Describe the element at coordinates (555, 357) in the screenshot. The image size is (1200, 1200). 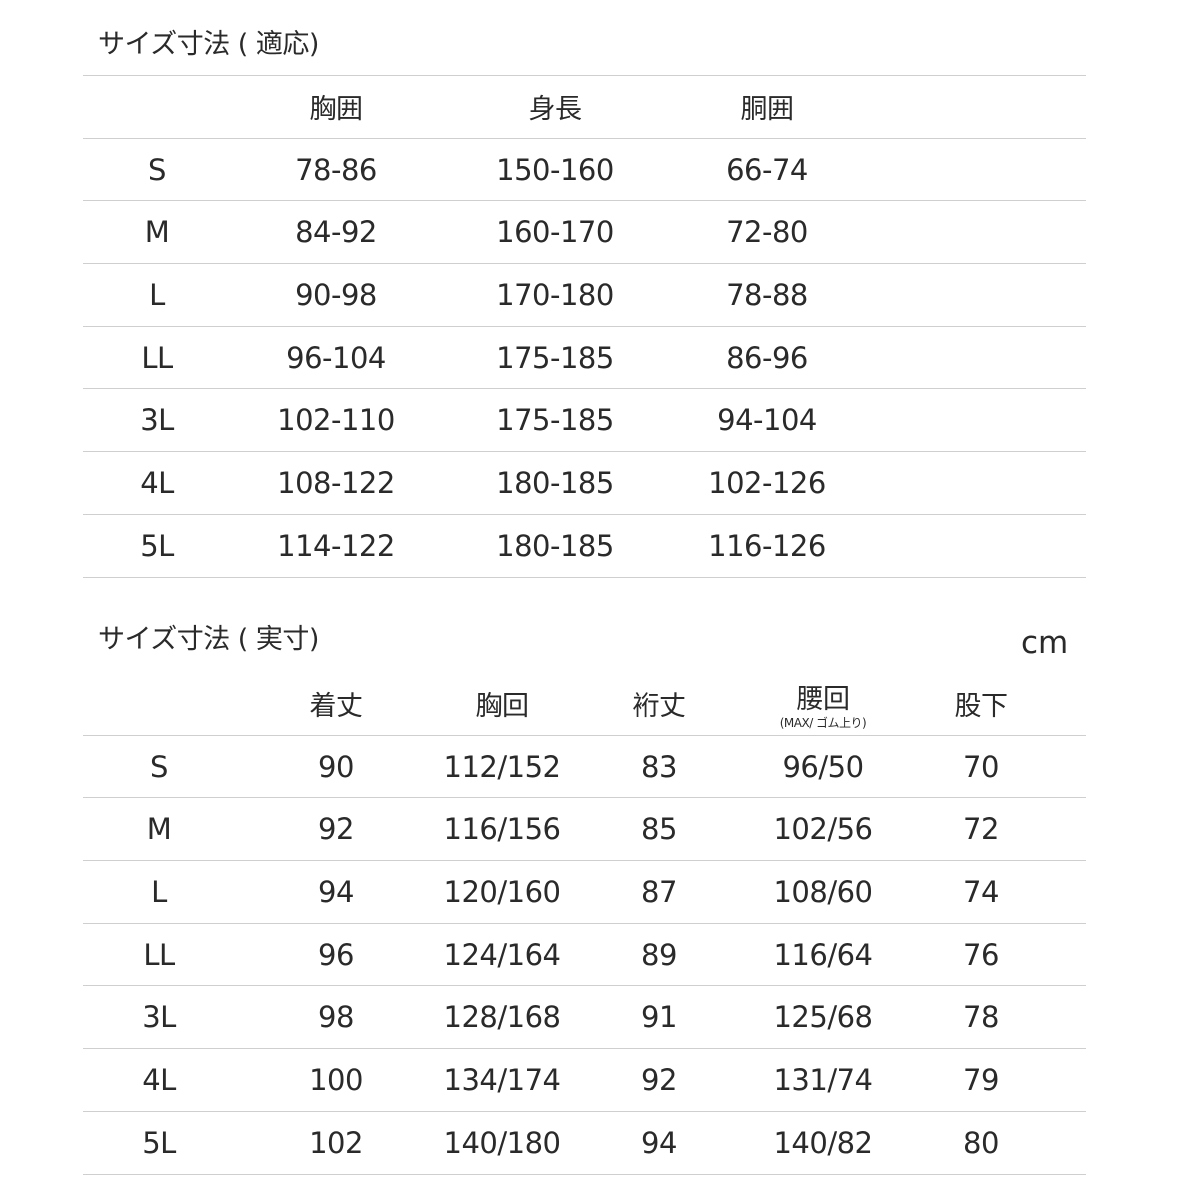
I see `table-cell: 175-185` at that location.